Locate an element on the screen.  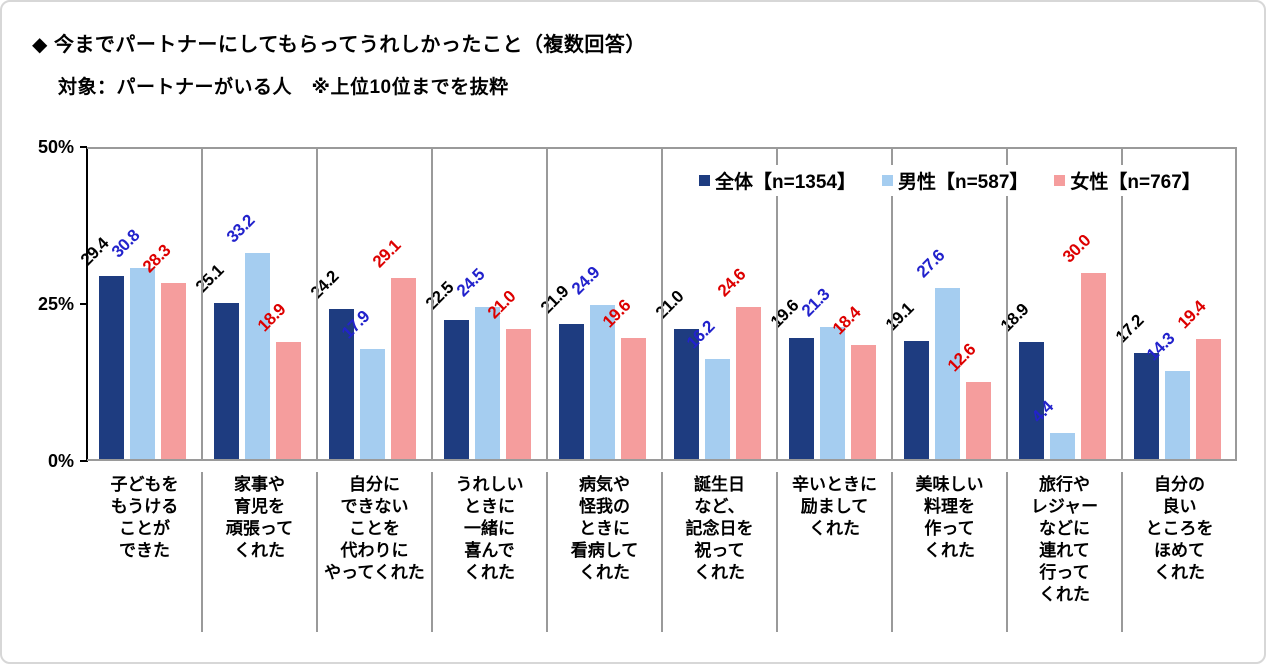
bar-group: 29.4 30.8 28.3 is located at coordinates (139, 304).